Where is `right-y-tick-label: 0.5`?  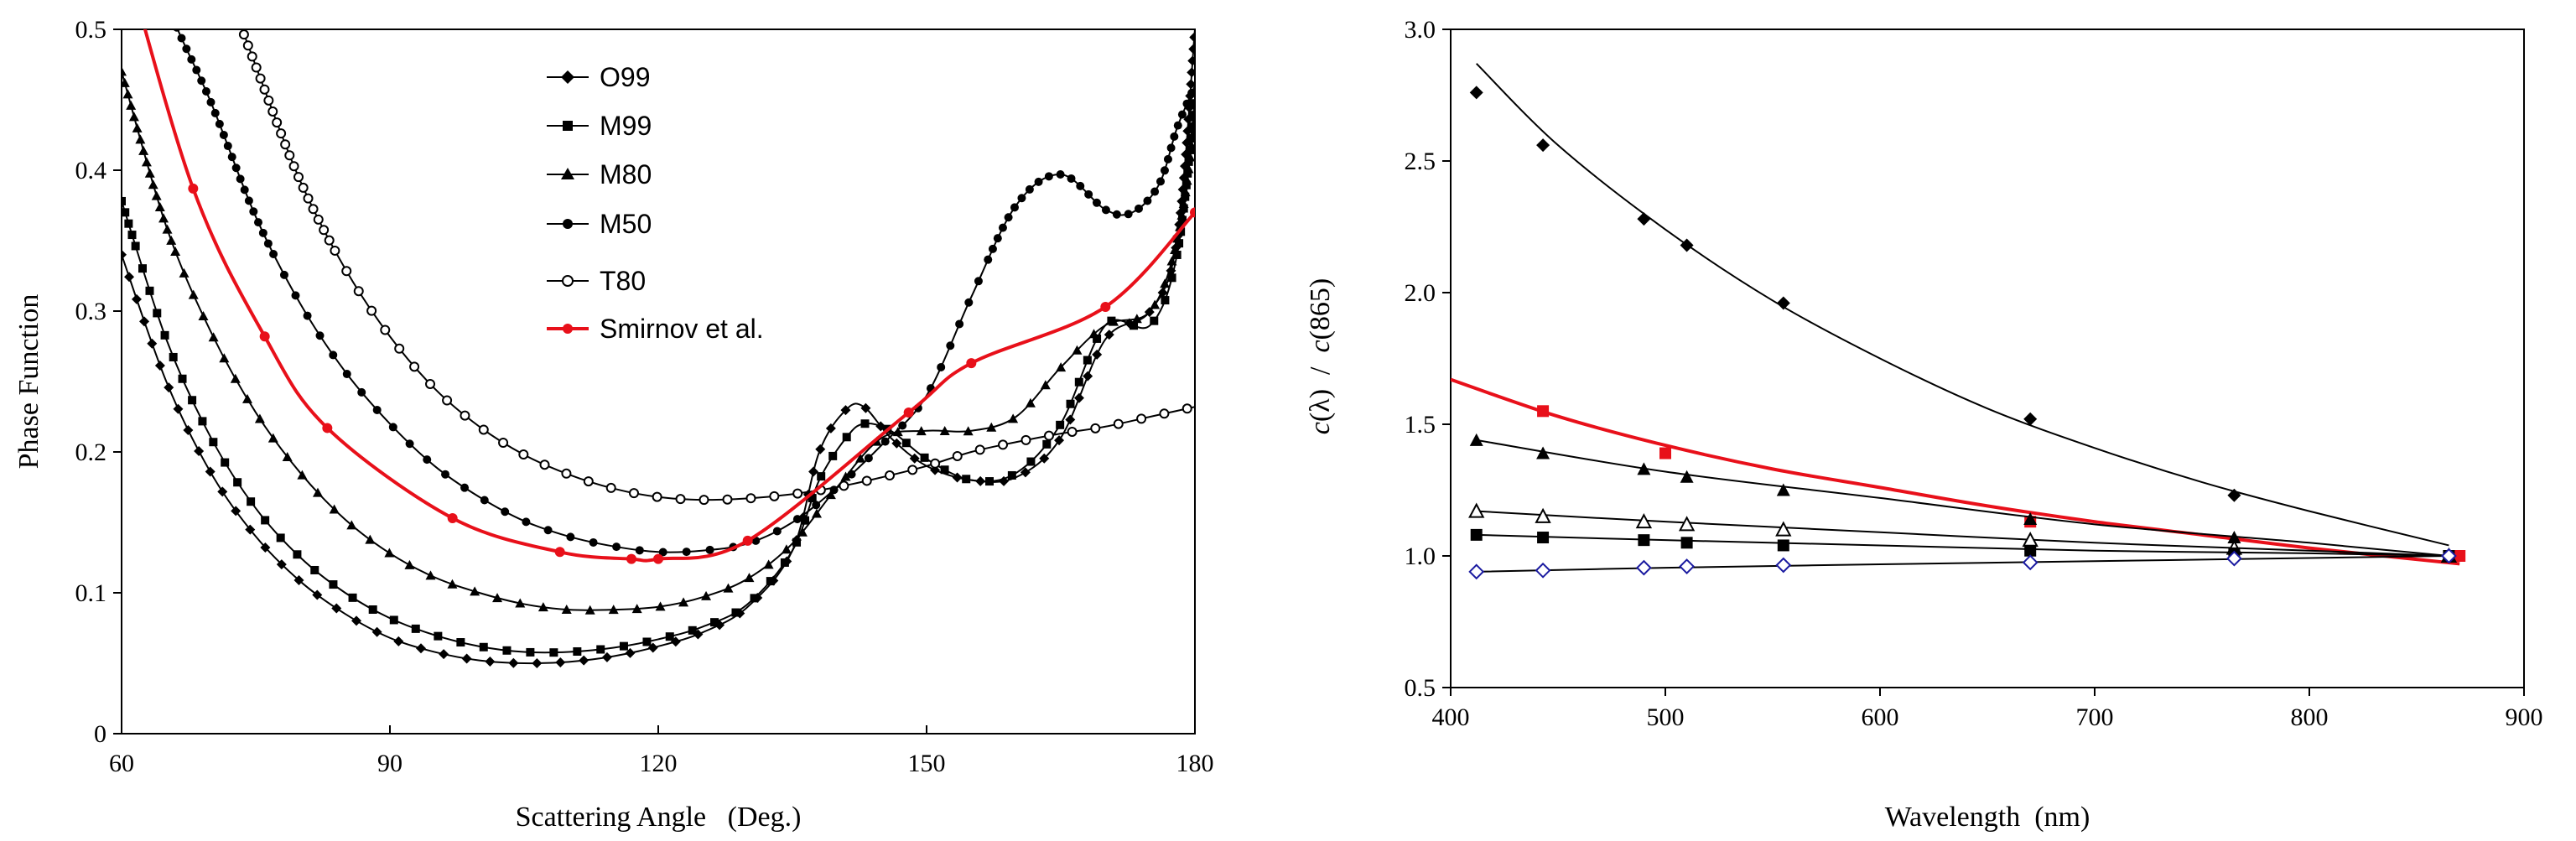
right-y-tick-label: 0.5 is located at coordinates (1420, 688).